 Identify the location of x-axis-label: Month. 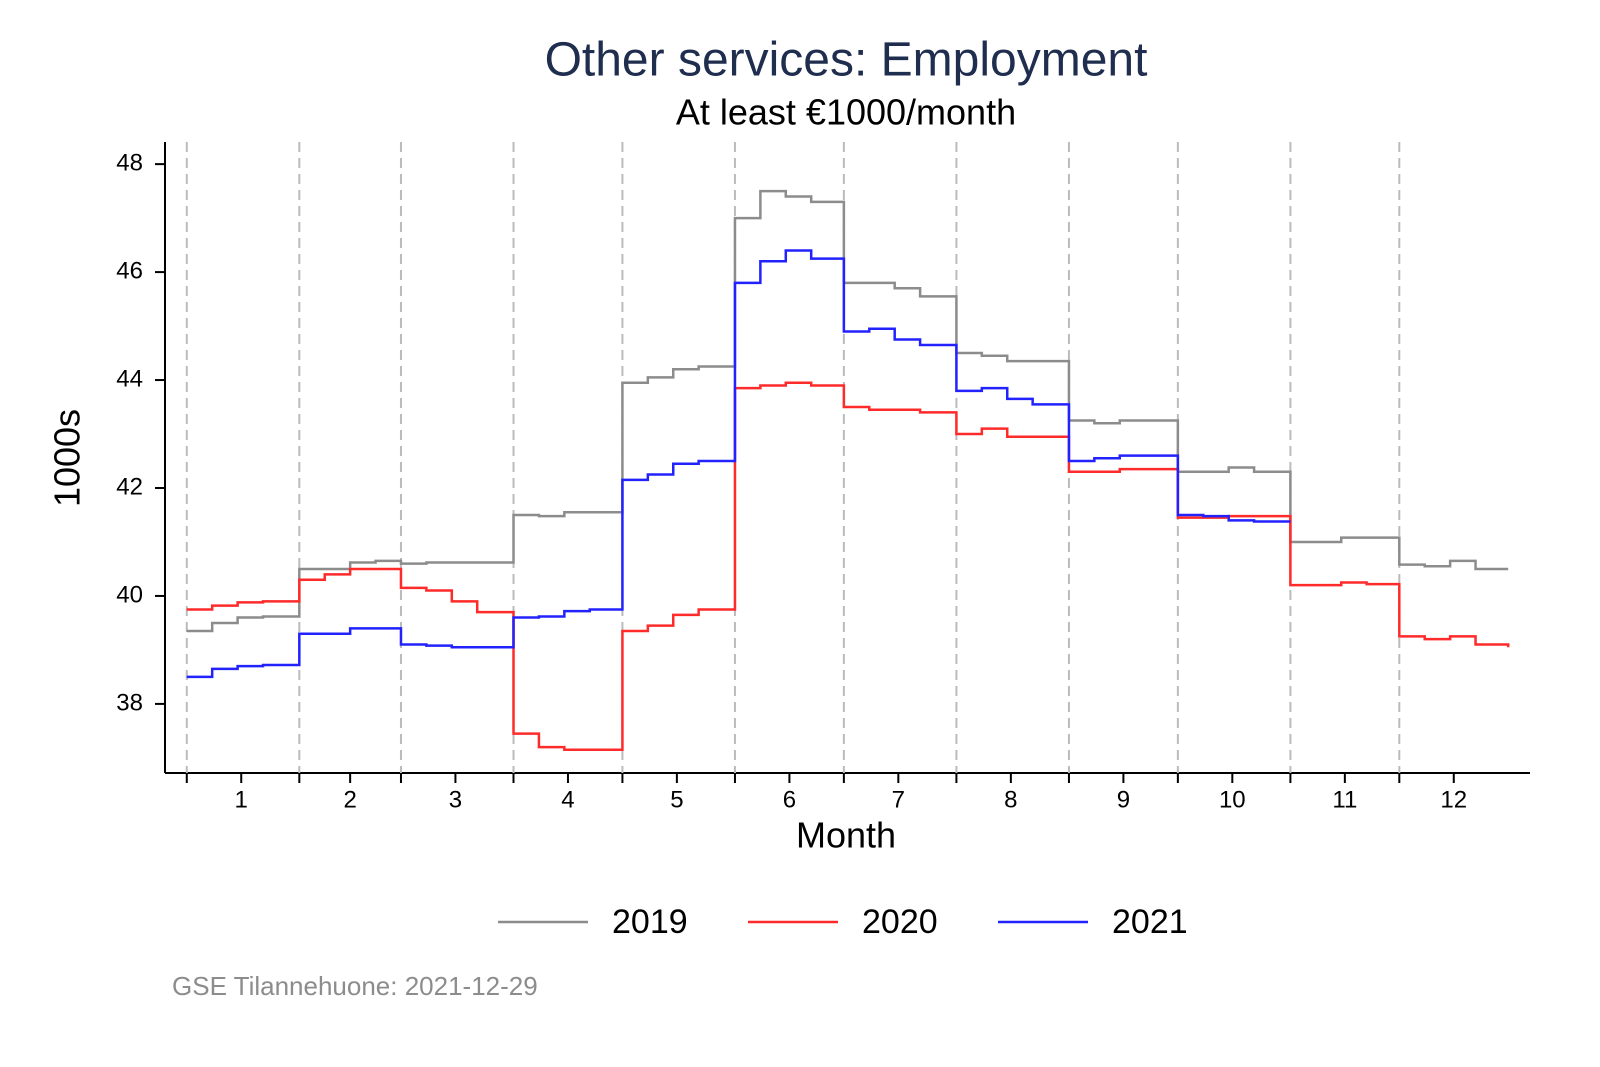
(846, 835).